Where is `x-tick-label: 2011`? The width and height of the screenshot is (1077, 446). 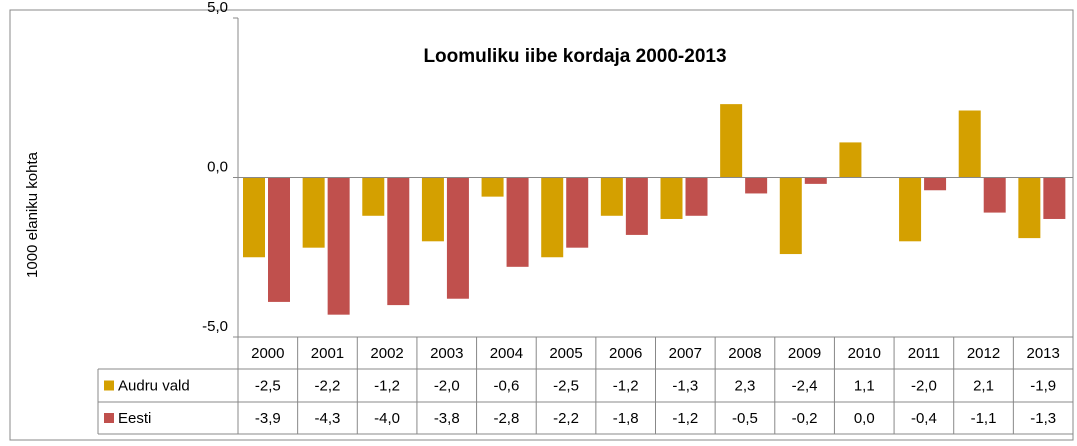 x-tick-label: 2011 is located at coordinates (924, 353).